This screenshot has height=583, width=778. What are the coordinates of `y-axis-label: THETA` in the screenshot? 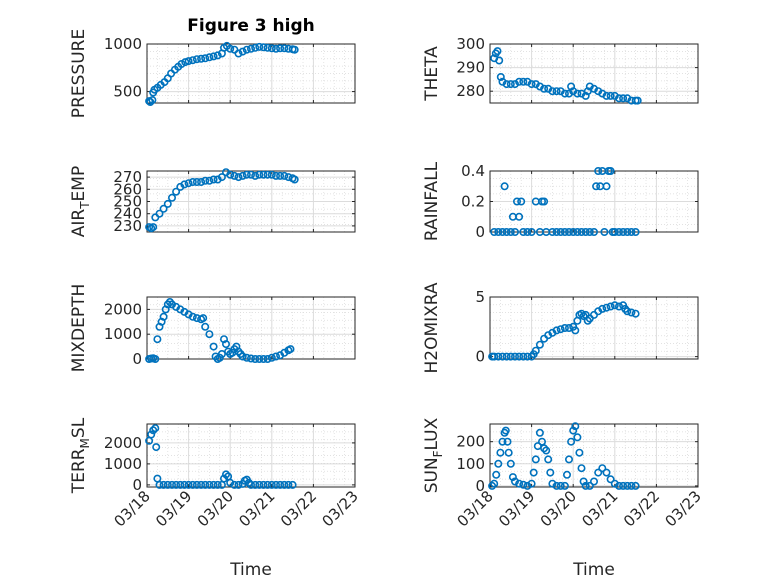 It's located at (432, 74).